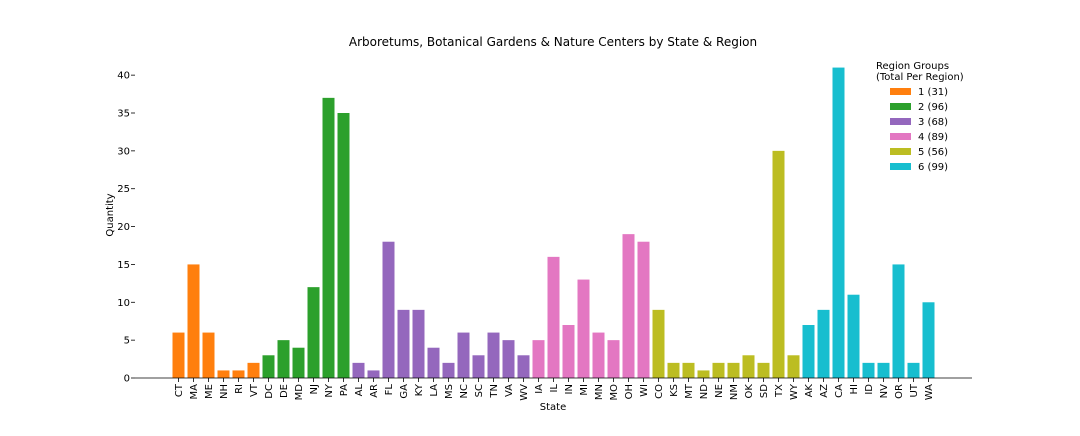  Describe the element at coordinates (748, 366) in the screenshot. I see `bar-ok` at that location.